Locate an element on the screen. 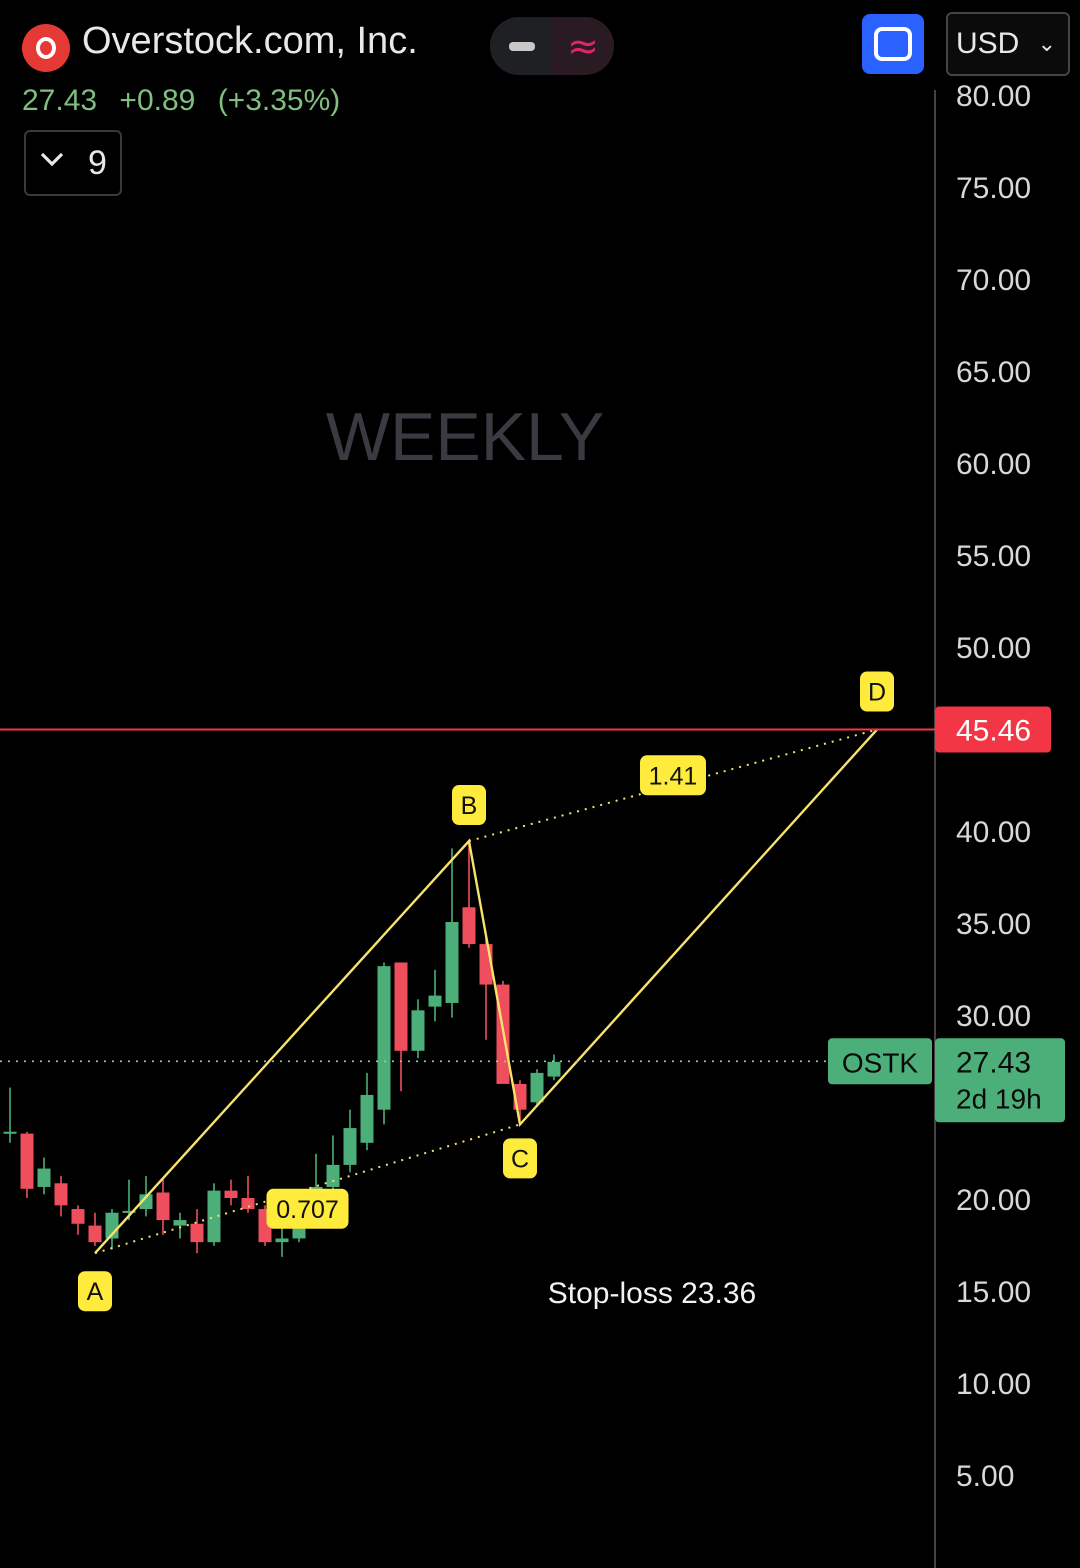 The height and width of the screenshot is (1568, 1080). y-tick-label: 55.00 is located at coordinates (993, 556).